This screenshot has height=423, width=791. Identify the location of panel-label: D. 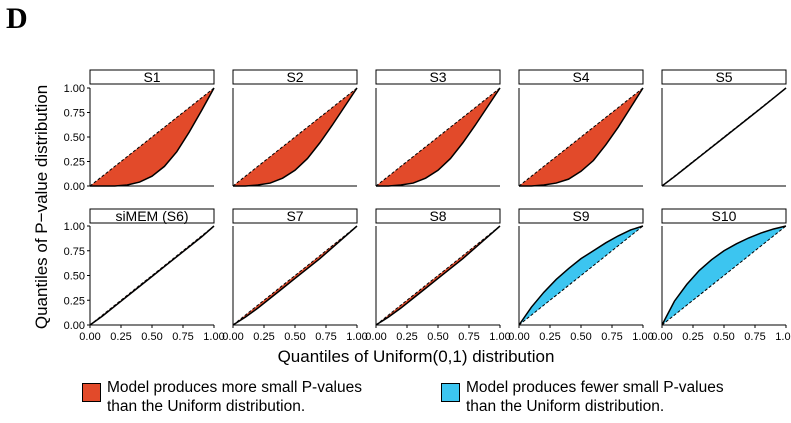
(17, 18).